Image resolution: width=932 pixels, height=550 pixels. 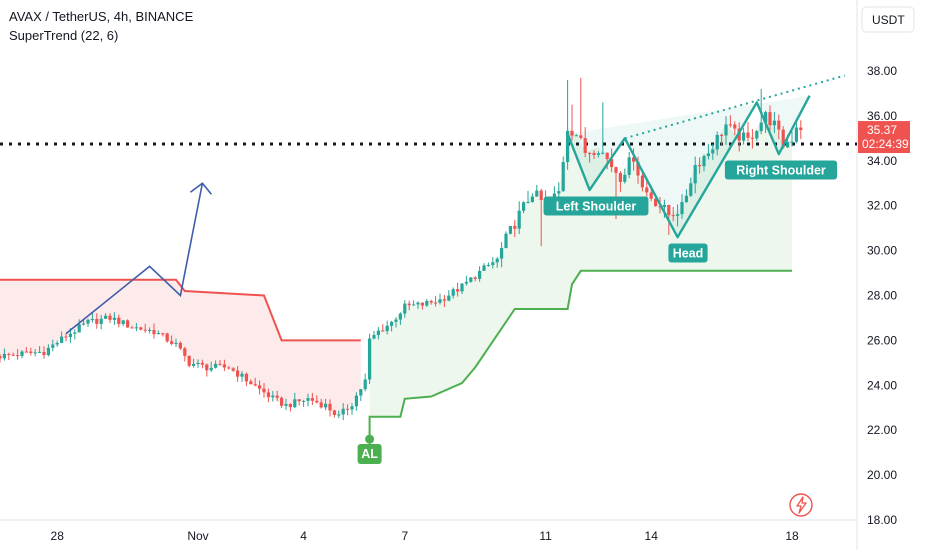 I want to click on head-label: Head, so click(x=688, y=254).